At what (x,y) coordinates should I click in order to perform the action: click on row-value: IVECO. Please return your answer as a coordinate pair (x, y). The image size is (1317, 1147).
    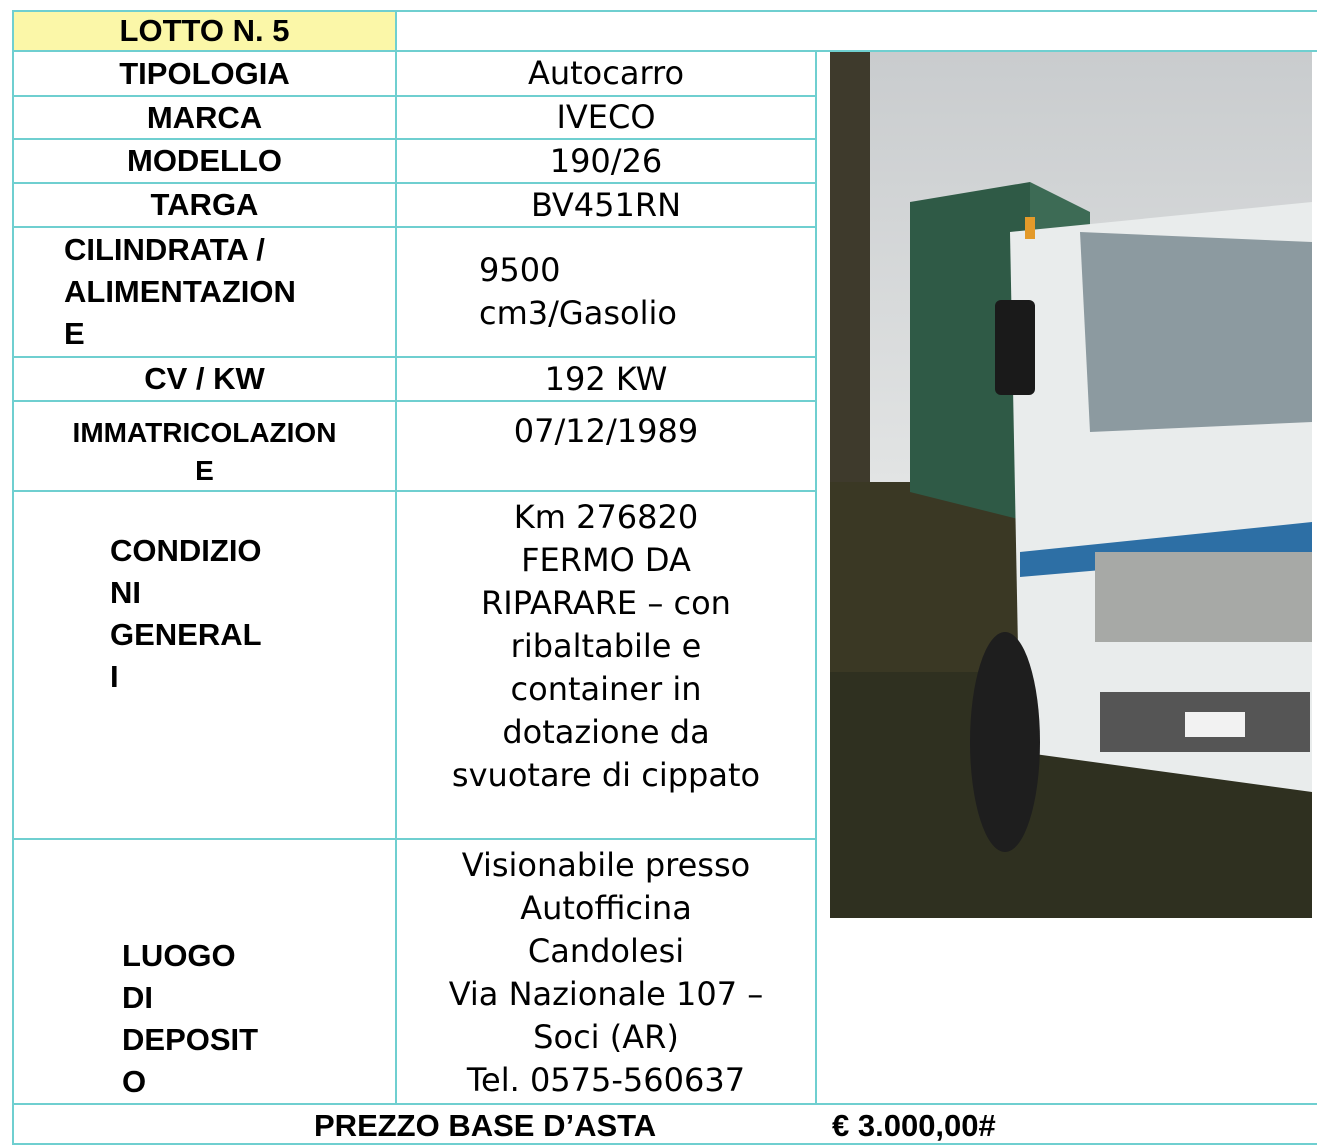
    Looking at the image, I should click on (606, 117).